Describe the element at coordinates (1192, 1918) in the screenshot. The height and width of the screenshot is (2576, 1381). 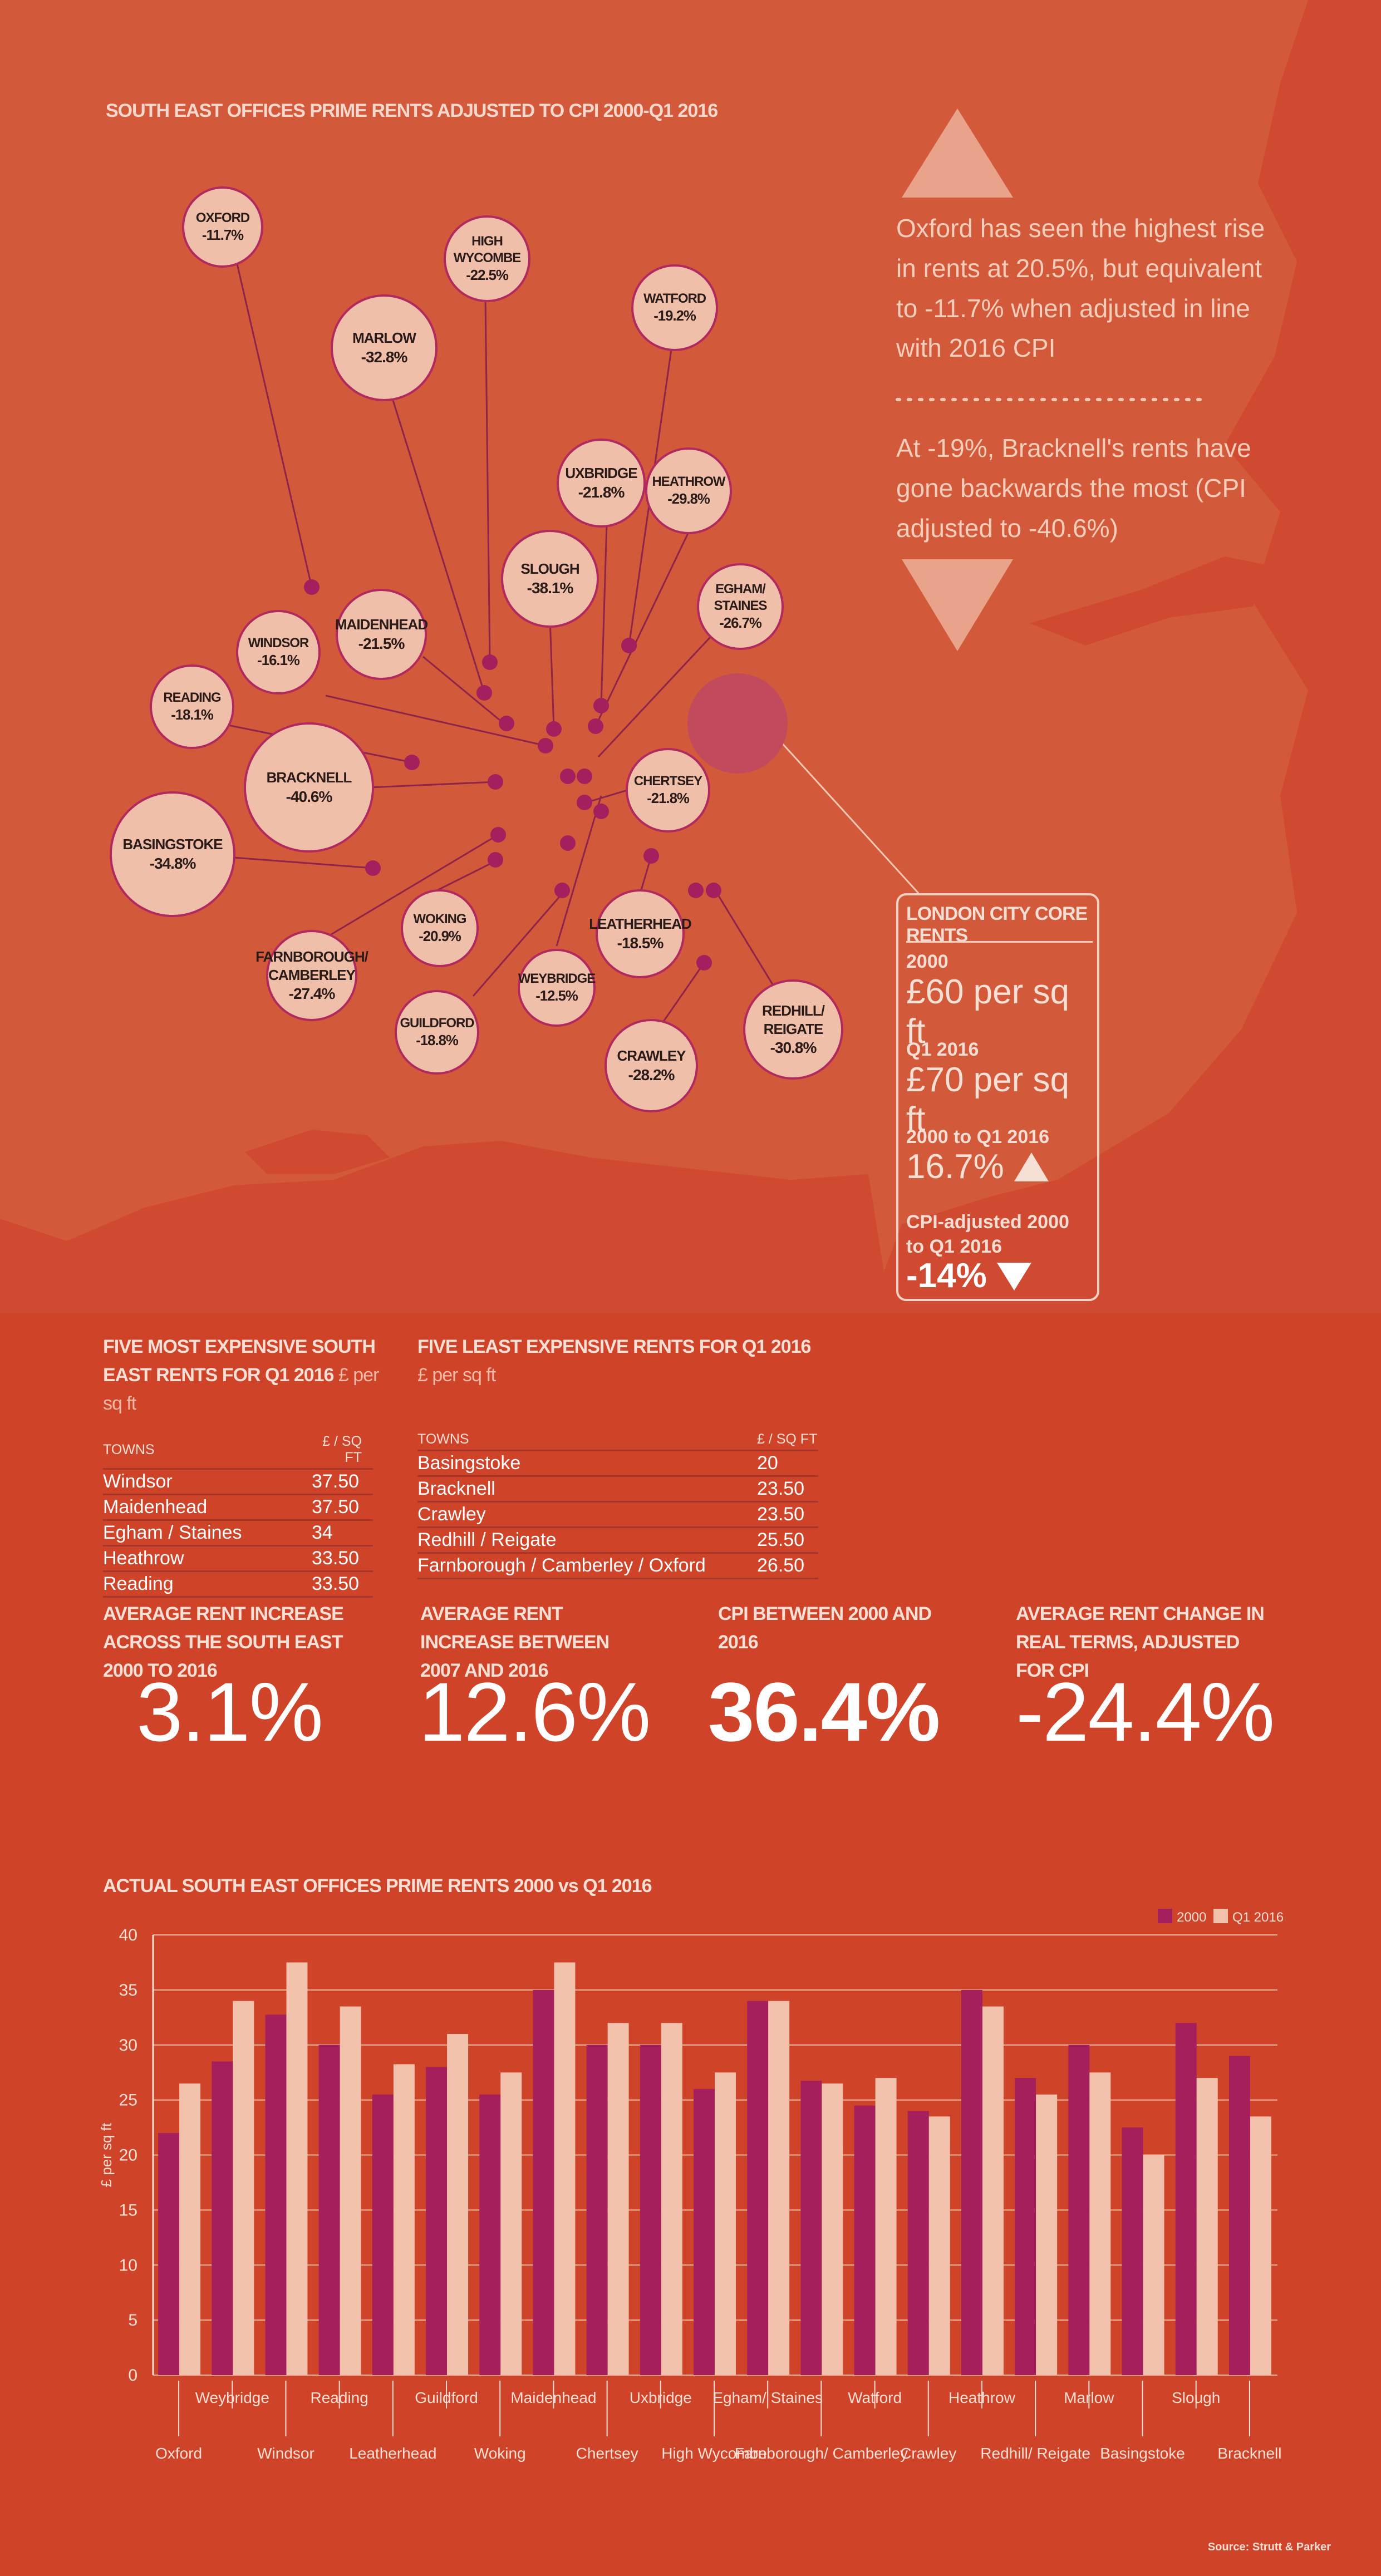
I see `legend-label: 2000` at that location.